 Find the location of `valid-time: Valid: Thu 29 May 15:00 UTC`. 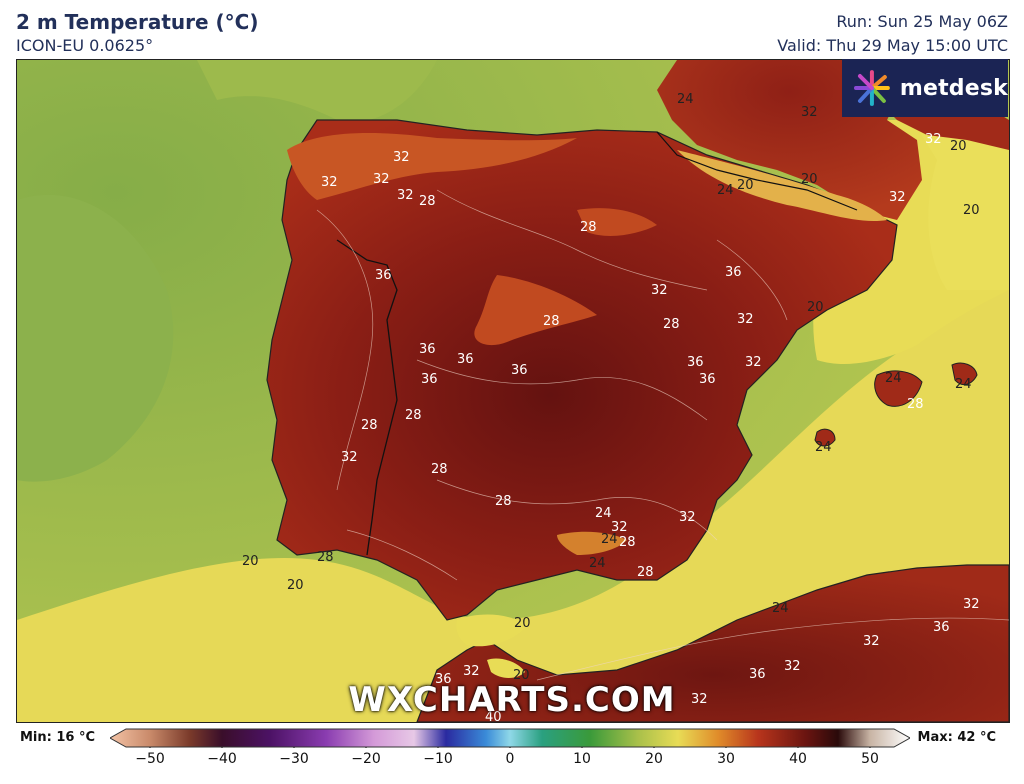

valid-time: Valid: Thu 29 May 15:00 UTC is located at coordinates (892, 45).